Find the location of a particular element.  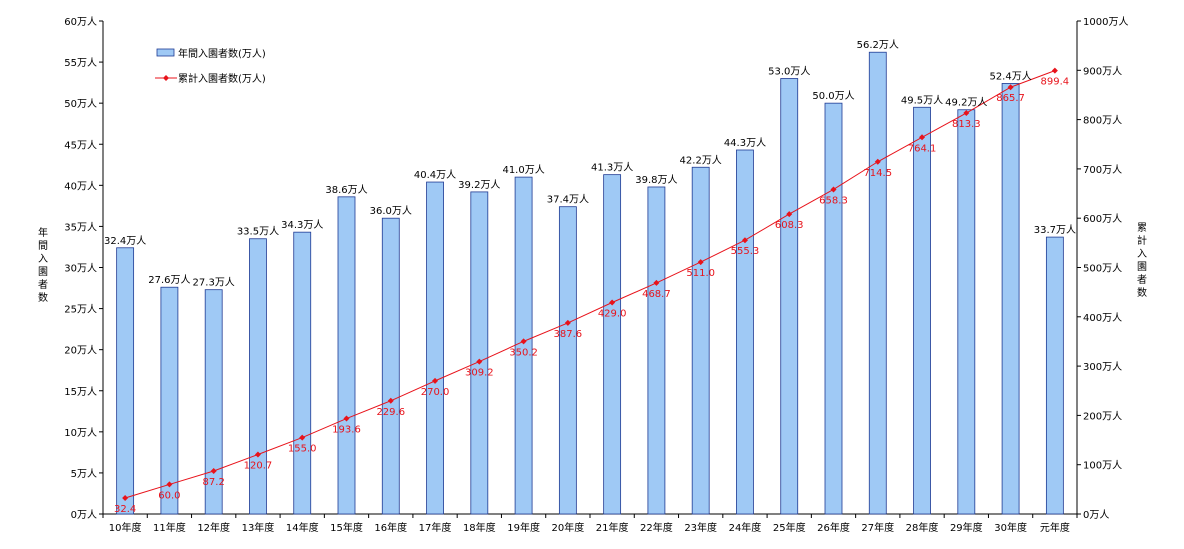

x-tick-label: 11年度 is located at coordinates (169, 527).